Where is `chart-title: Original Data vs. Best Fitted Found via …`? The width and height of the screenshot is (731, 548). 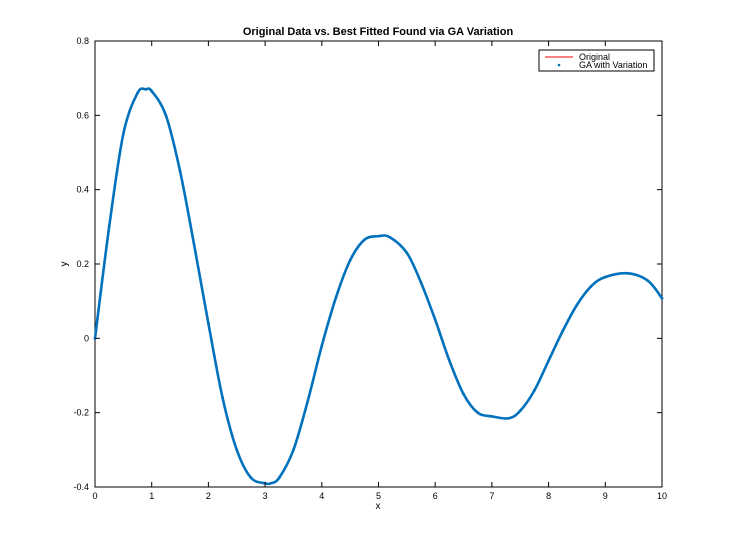 chart-title: Original Data vs. Best Fitted Found via … is located at coordinates (378, 32).